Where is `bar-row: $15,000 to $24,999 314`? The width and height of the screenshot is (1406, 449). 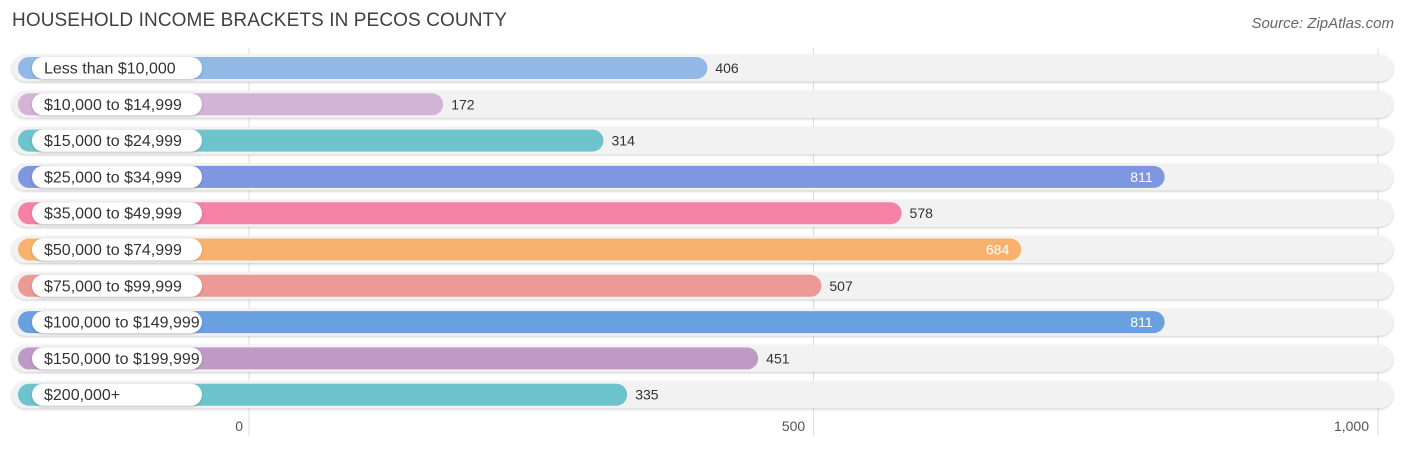
bar-row: $15,000 to $24,999 314 is located at coordinates (702, 141).